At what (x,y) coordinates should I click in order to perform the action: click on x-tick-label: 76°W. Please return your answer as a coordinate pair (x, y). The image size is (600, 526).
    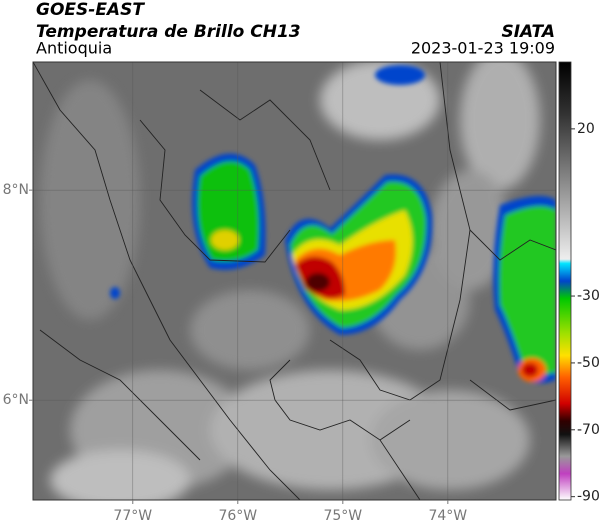
    Looking at the image, I should click on (237, 516).